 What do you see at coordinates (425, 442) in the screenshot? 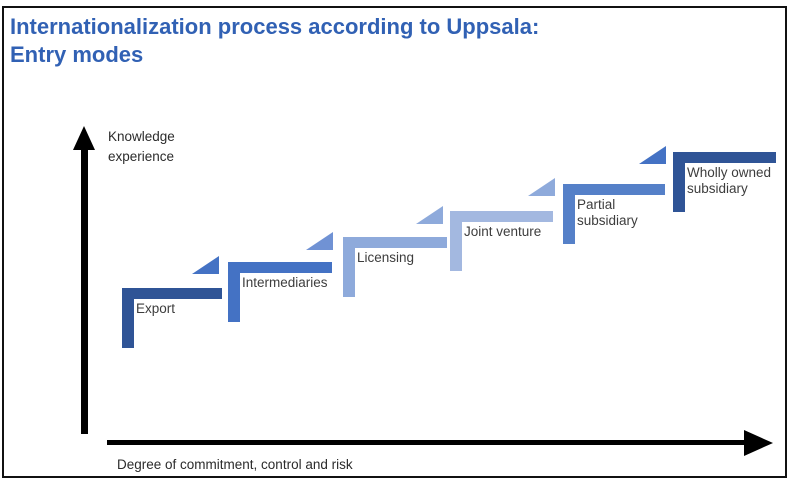
I see `x-axis-line` at bounding box center [425, 442].